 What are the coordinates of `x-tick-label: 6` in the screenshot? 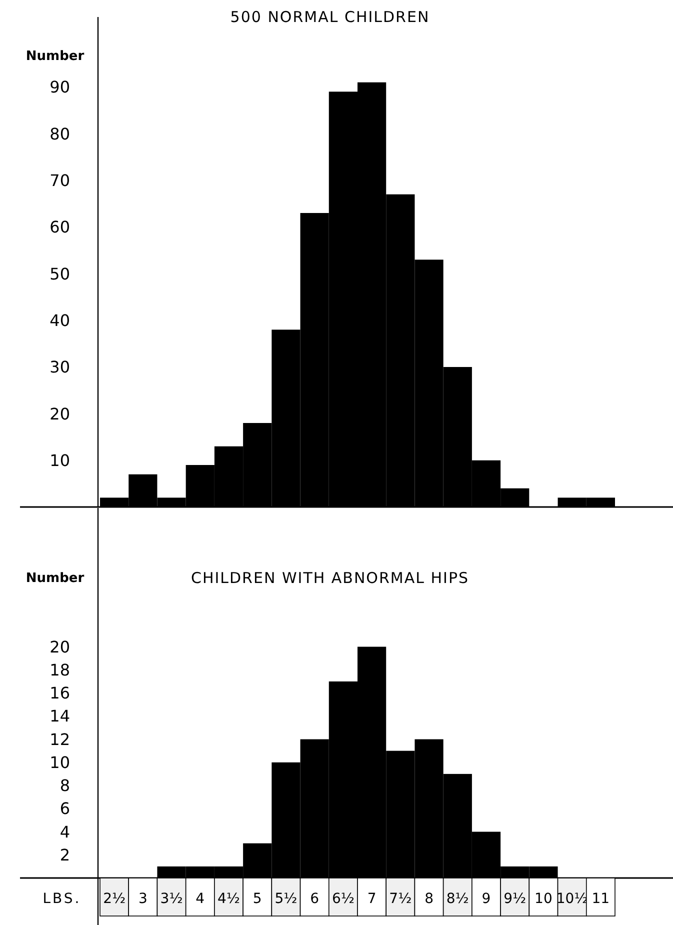 It's located at (315, 899).